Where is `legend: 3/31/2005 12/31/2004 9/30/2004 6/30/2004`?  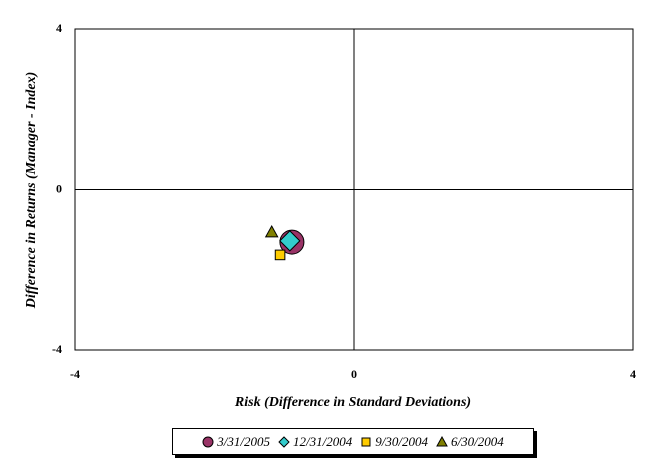 legend: 3/31/2005 12/31/2004 9/30/2004 6/30/2004 is located at coordinates (353, 441).